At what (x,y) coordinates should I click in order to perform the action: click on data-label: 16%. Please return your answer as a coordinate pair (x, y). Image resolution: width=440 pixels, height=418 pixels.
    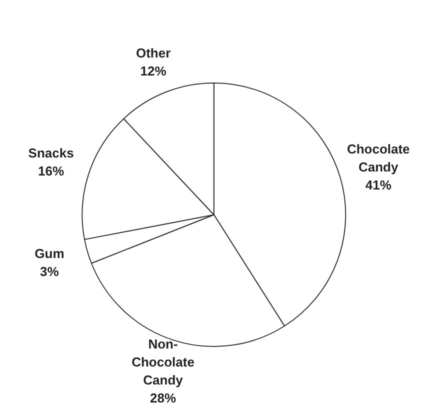
    Looking at the image, I should click on (51, 170).